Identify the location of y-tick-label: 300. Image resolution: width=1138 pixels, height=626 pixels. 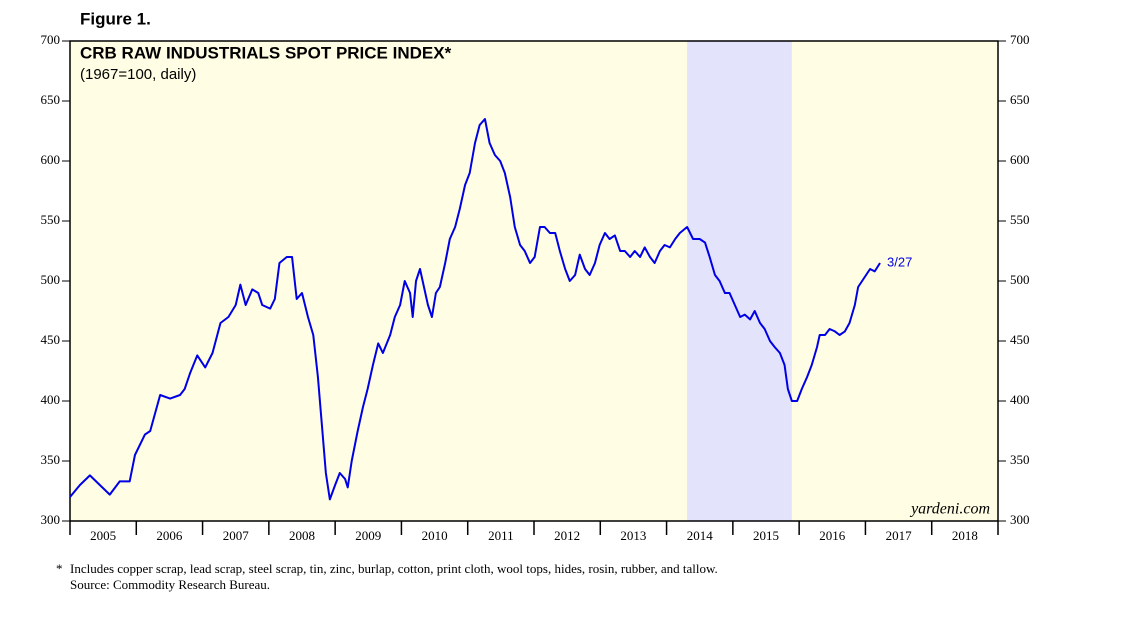
(51, 519).